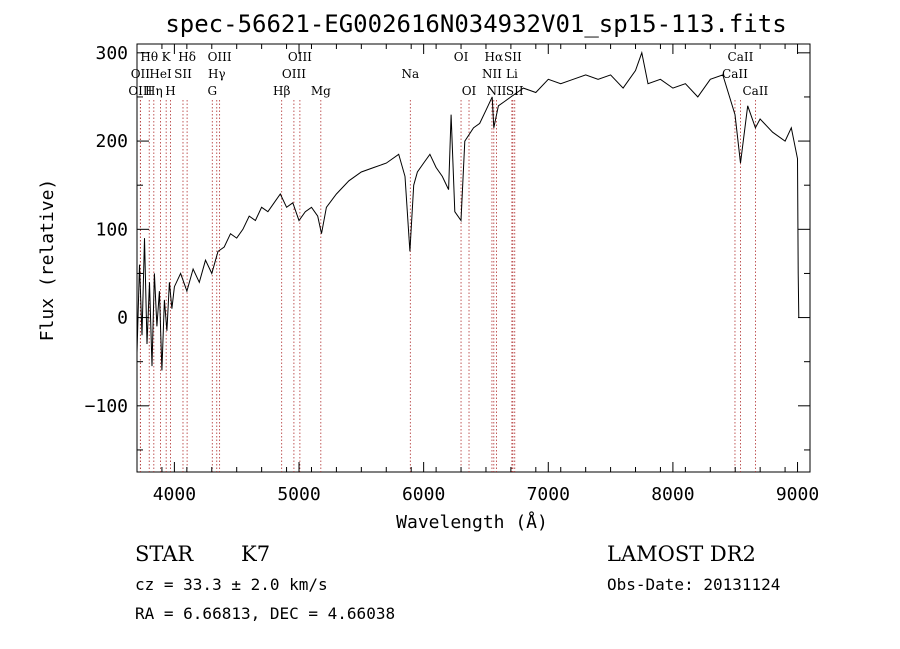  Describe the element at coordinates (423, 494) in the screenshot. I see `x-tick-label: 6000` at that location.